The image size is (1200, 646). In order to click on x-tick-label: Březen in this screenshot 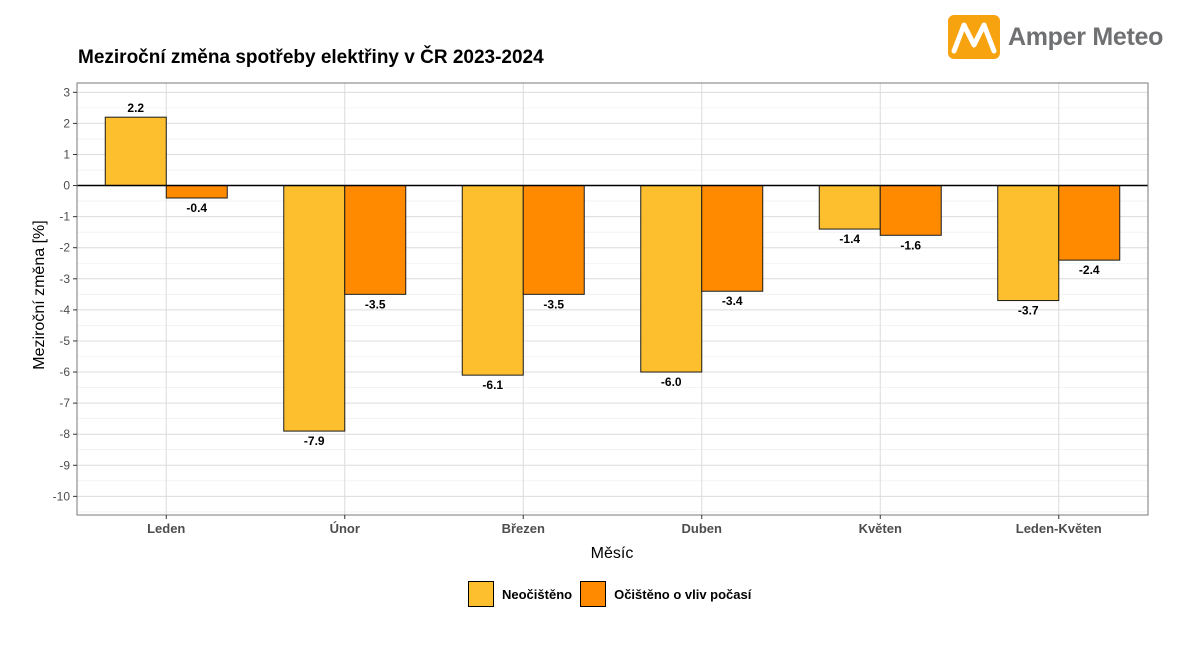, I will do `click(523, 528)`.